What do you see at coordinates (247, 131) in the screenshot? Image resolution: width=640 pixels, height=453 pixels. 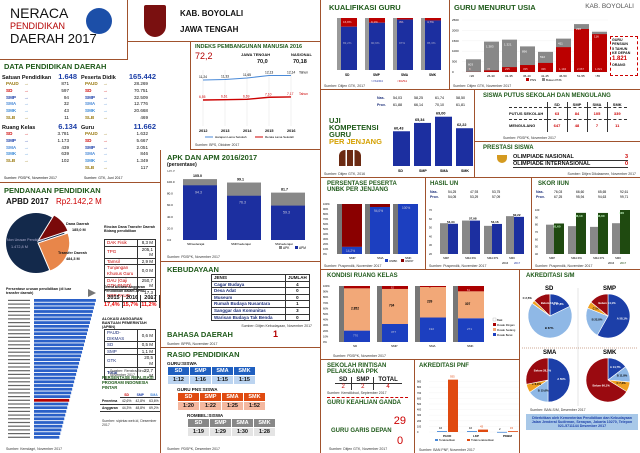 I see `x-tick-label: 2014` at bounding box center [247, 131].